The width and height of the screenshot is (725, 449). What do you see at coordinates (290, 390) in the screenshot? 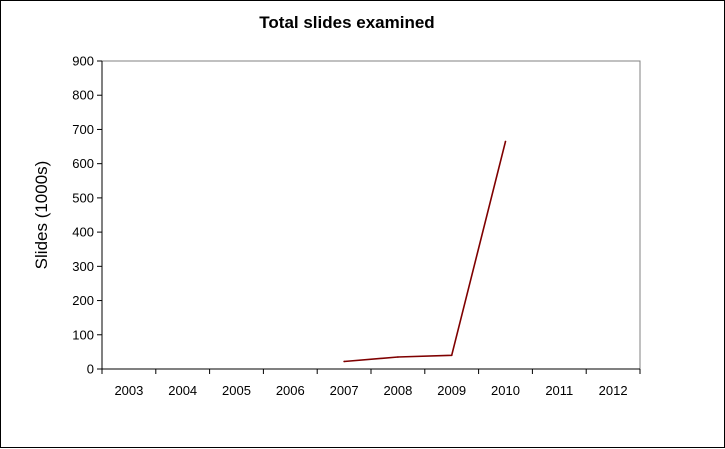
I see `x-tick-label: 2006` at bounding box center [290, 390].